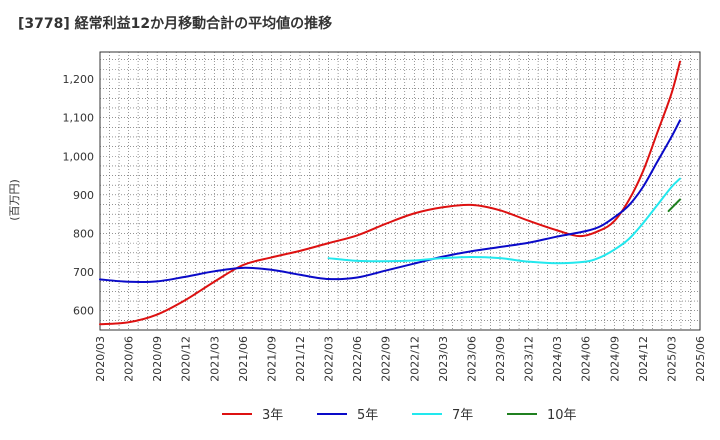 This screenshot has height=440, width=720. I want to click on x-tick-label: 2020/06, so click(129, 359).